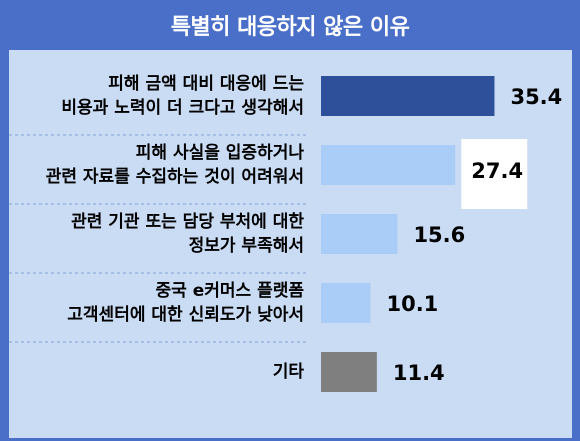 The height and width of the screenshot is (441, 580). What do you see at coordinates (154, 372) in the screenshot?
I see `category-label-5: 기타` at bounding box center [154, 372].